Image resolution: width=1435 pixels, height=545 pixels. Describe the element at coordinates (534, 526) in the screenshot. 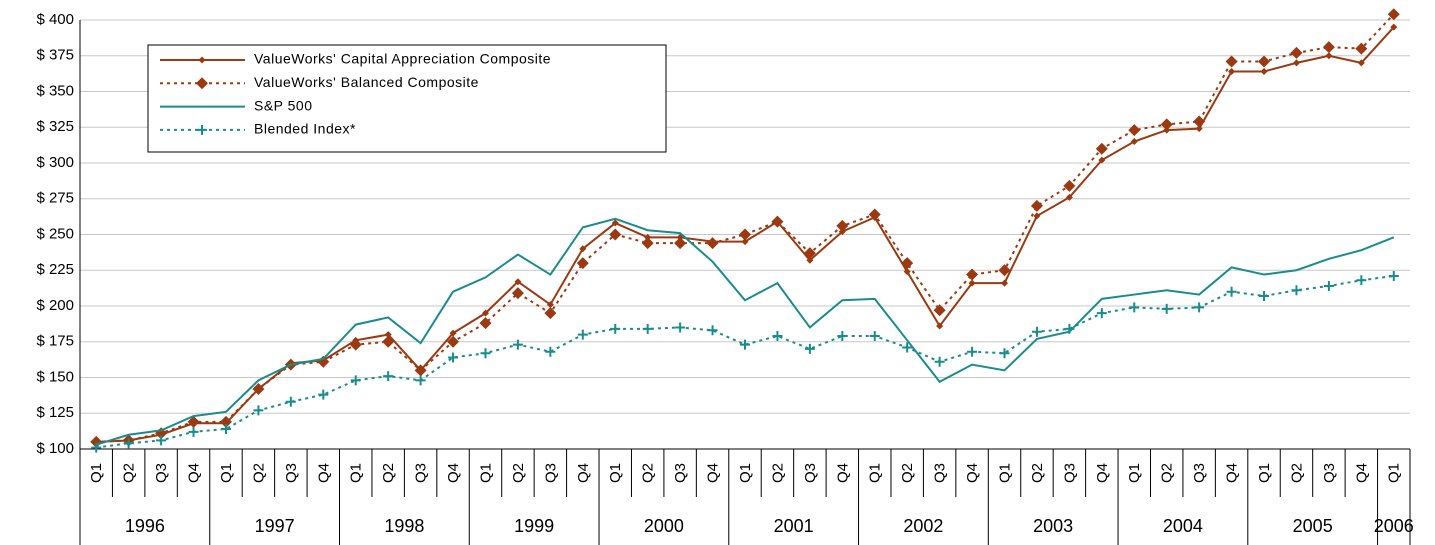

I see `year-label: 1999` at that location.